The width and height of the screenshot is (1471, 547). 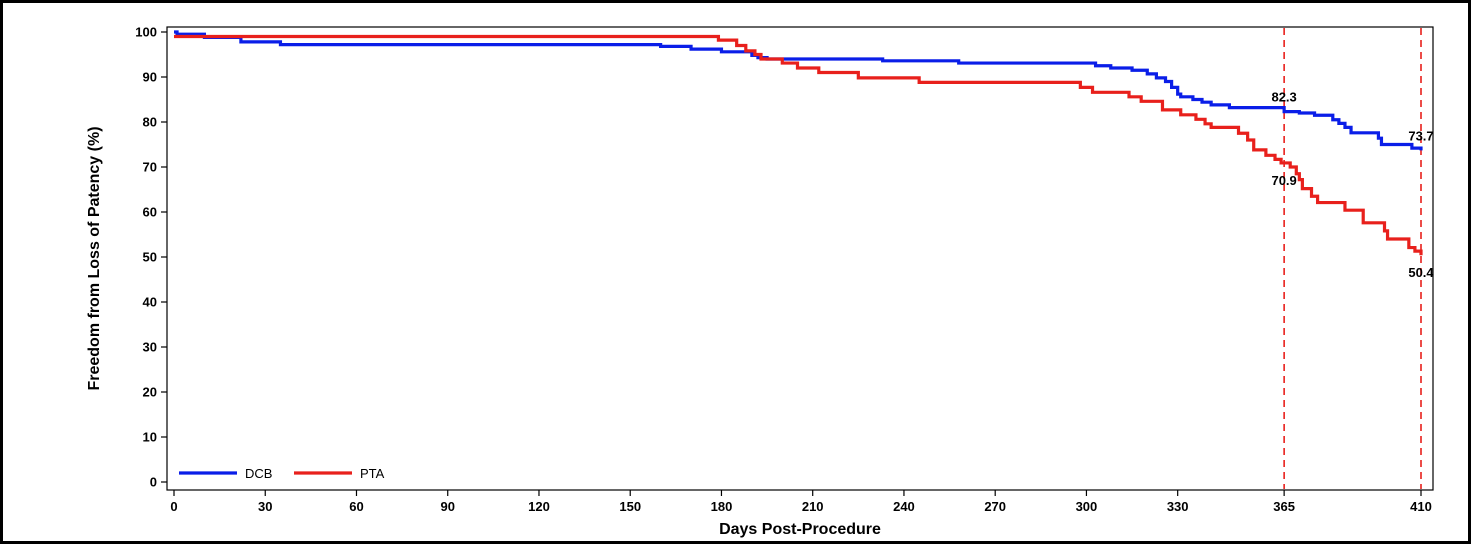 What do you see at coordinates (150, 77) in the screenshot?
I see `y-tick-label-90: 90` at bounding box center [150, 77].